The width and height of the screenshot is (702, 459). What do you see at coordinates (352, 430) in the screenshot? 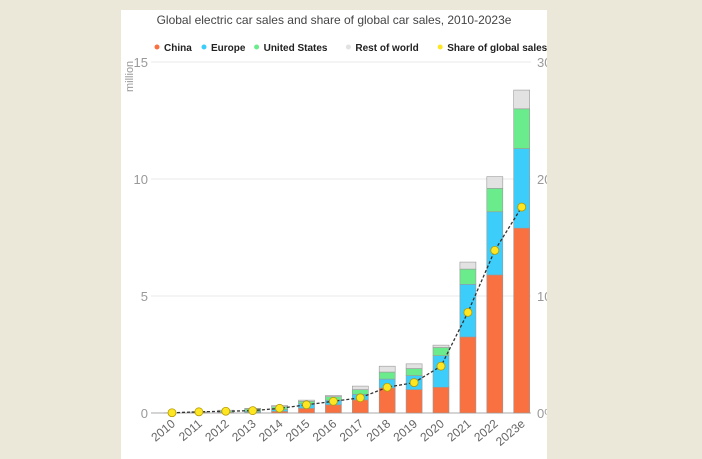
I see `x-tick-label: 2017` at bounding box center [352, 430].